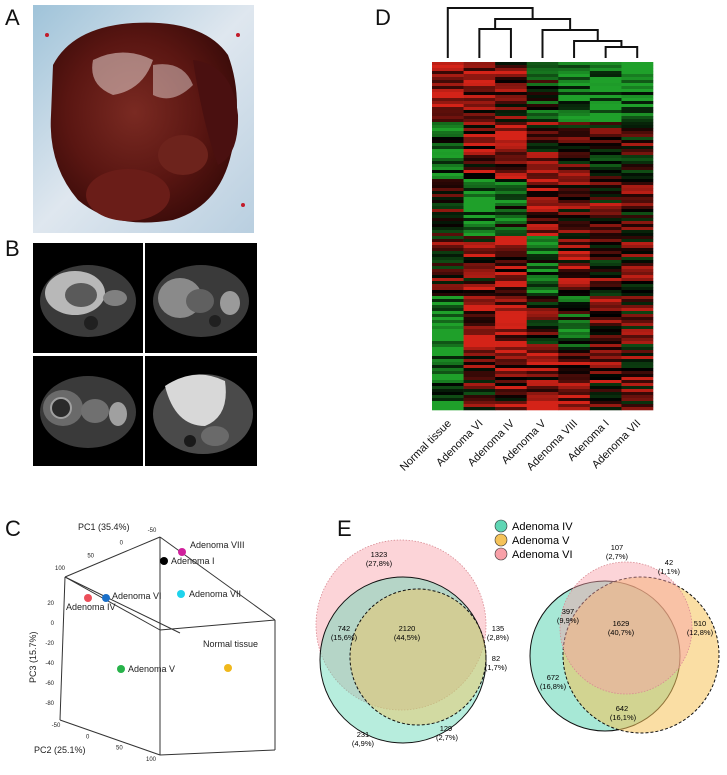 Image resolution: width=727 pixels, height=775 pixels. Describe the element at coordinates (151, 760) in the screenshot. I see `pc2-tick-label: 100` at that location.